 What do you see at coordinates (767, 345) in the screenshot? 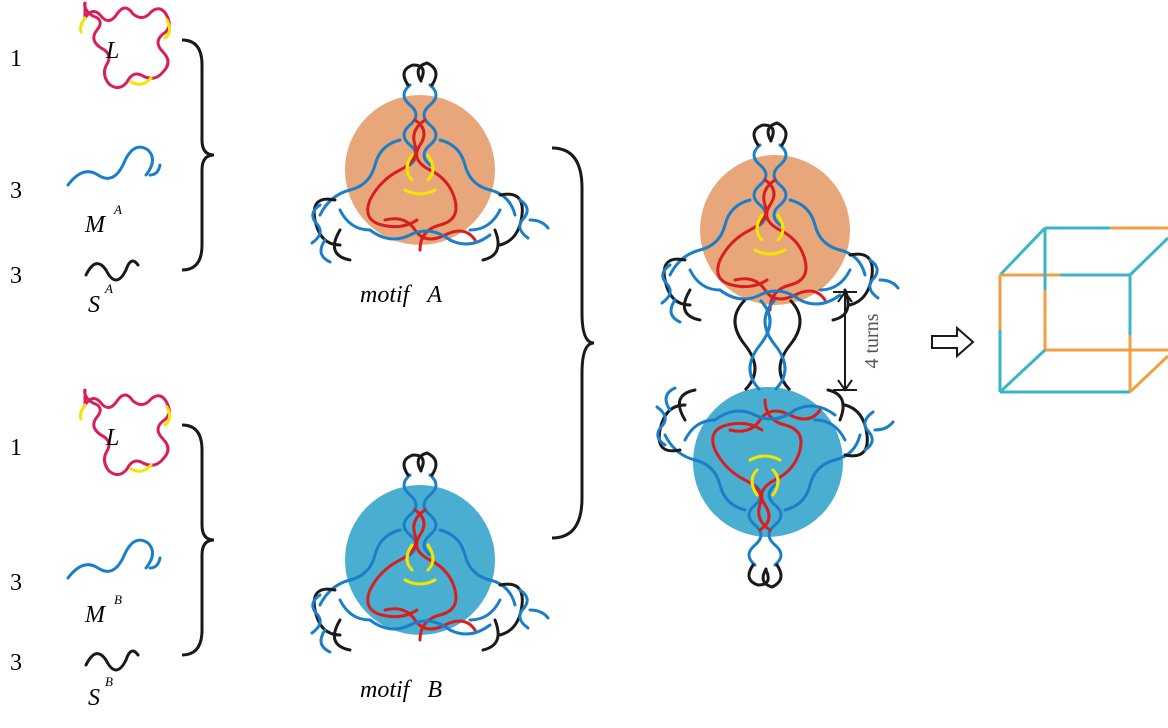
I see `linker` at bounding box center [767, 345].